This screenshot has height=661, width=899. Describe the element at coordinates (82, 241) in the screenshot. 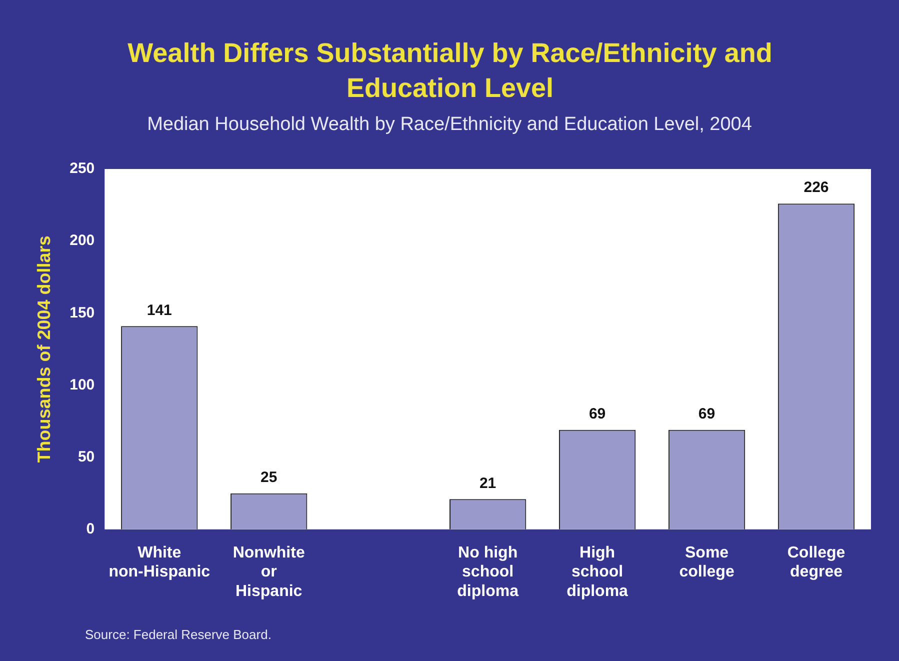

I see `y-tick-label: 200` at that location.